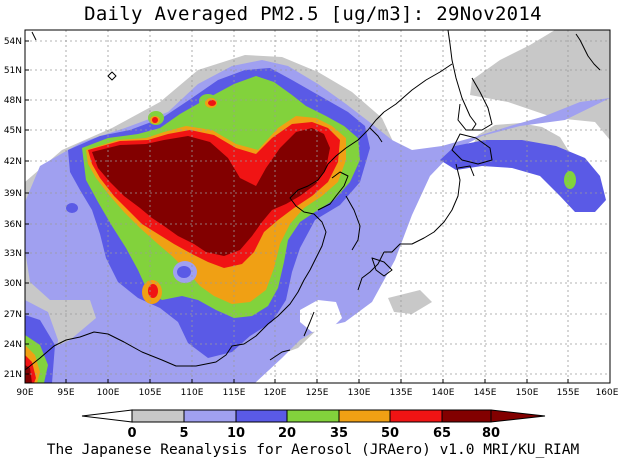  I want to click on lon-label: 100E, so click(108, 393).